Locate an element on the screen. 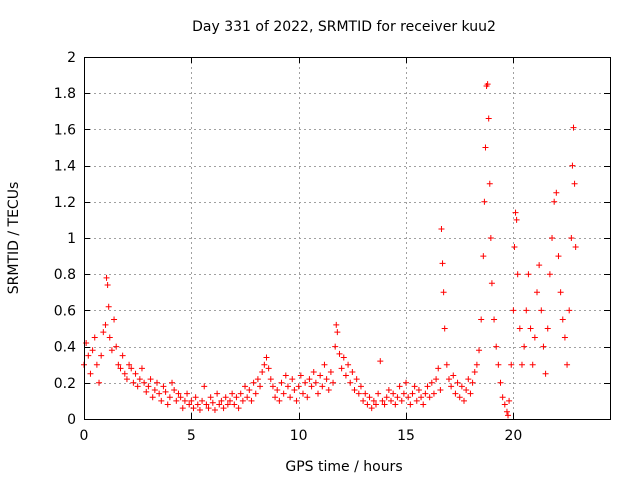  y-tick-label: 2 is located at coordinates (71, 58).